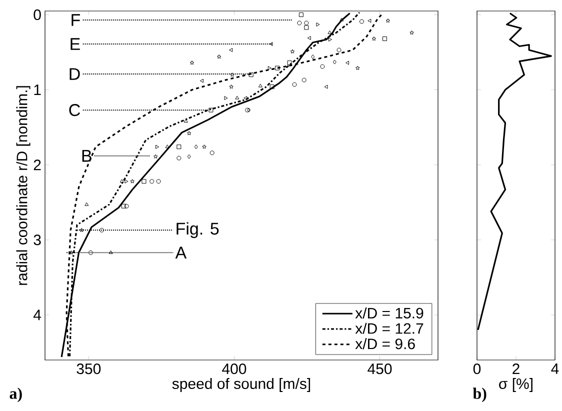  Describe the element at coordinates (75, 44) in the screenshot. I see `annotation: E` at that location.